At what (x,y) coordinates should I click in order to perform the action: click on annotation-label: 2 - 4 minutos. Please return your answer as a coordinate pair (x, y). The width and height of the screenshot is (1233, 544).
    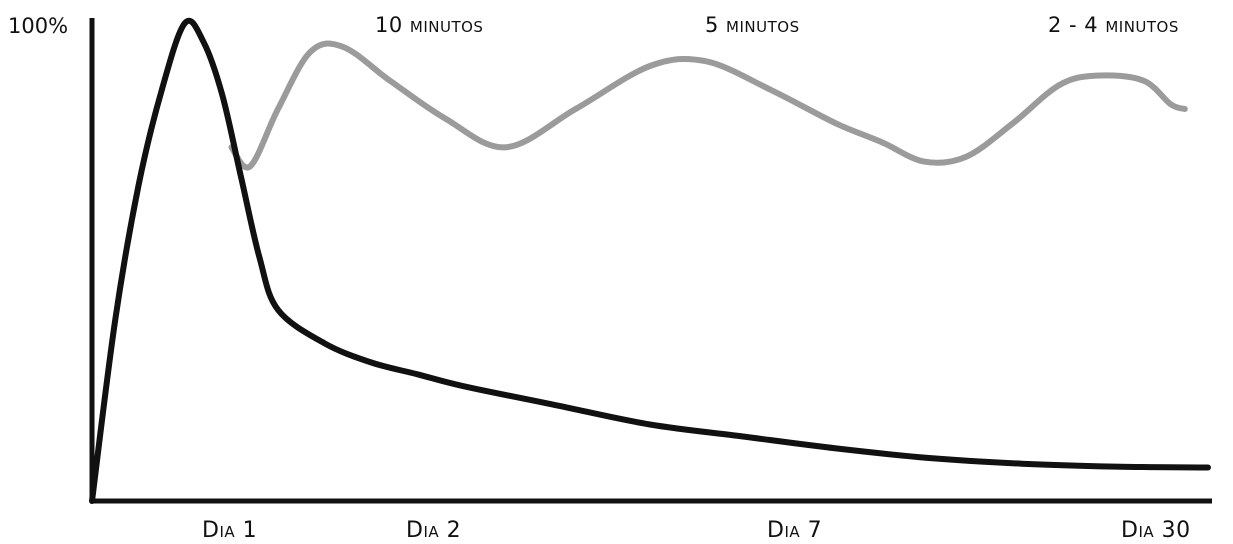
    Looking at the image, I should click on (1113, 25).